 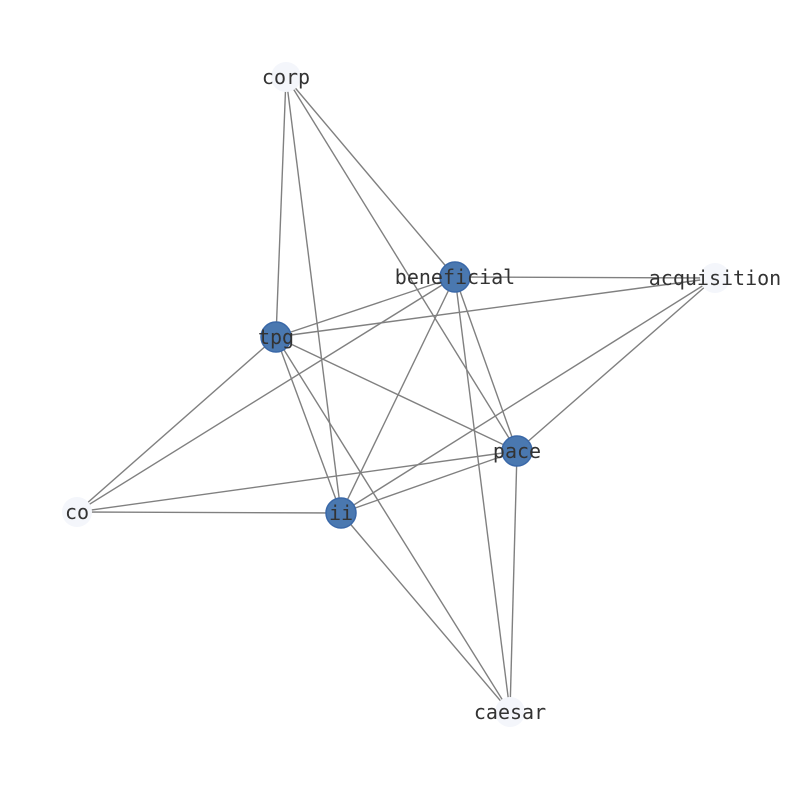 I want to click on node-label-co: co, so click(x=77, y=512).